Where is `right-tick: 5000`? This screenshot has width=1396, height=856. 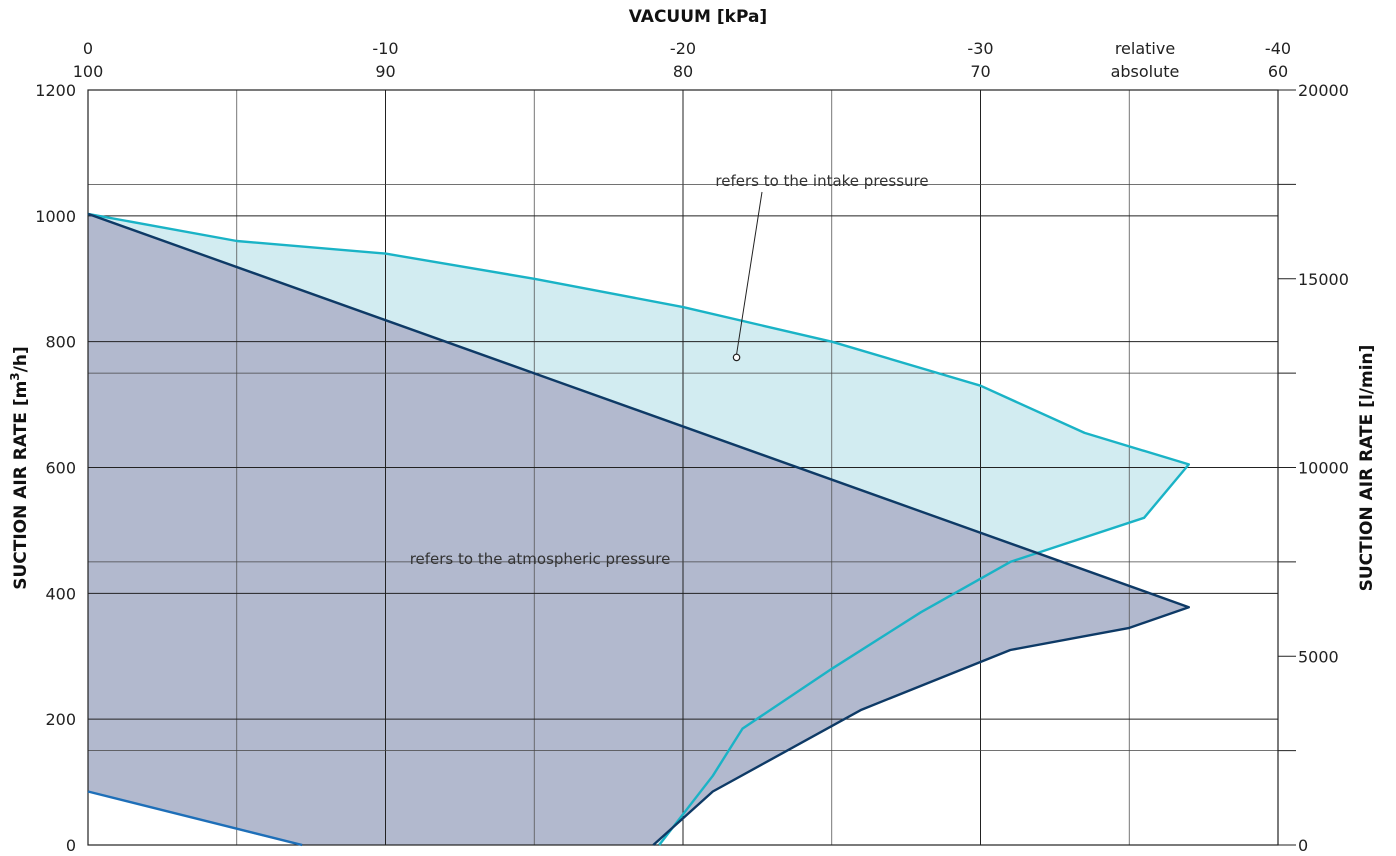
right-tick: 5000 is located at coordinates (1318, 656).